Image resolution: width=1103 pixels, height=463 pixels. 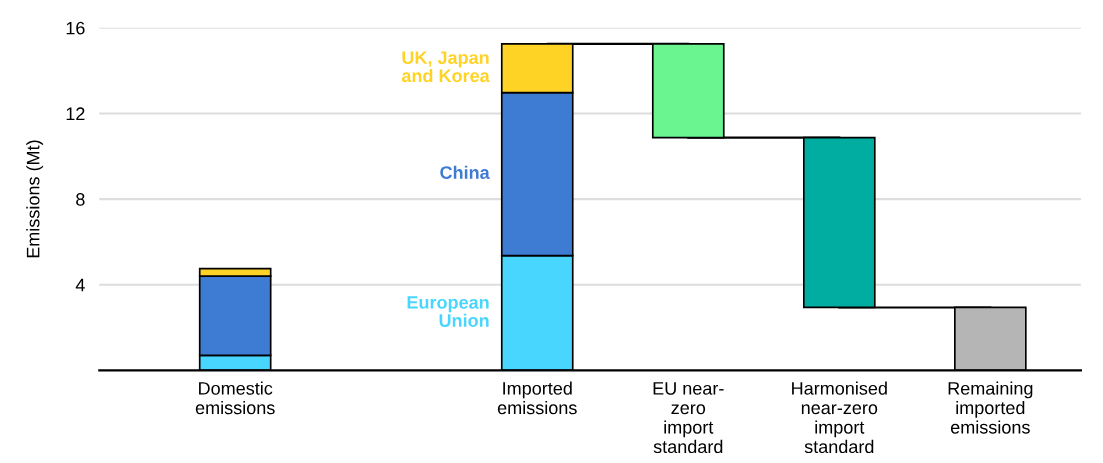 I want to click on y-tick-label: 12, so click(x=75, y=113).